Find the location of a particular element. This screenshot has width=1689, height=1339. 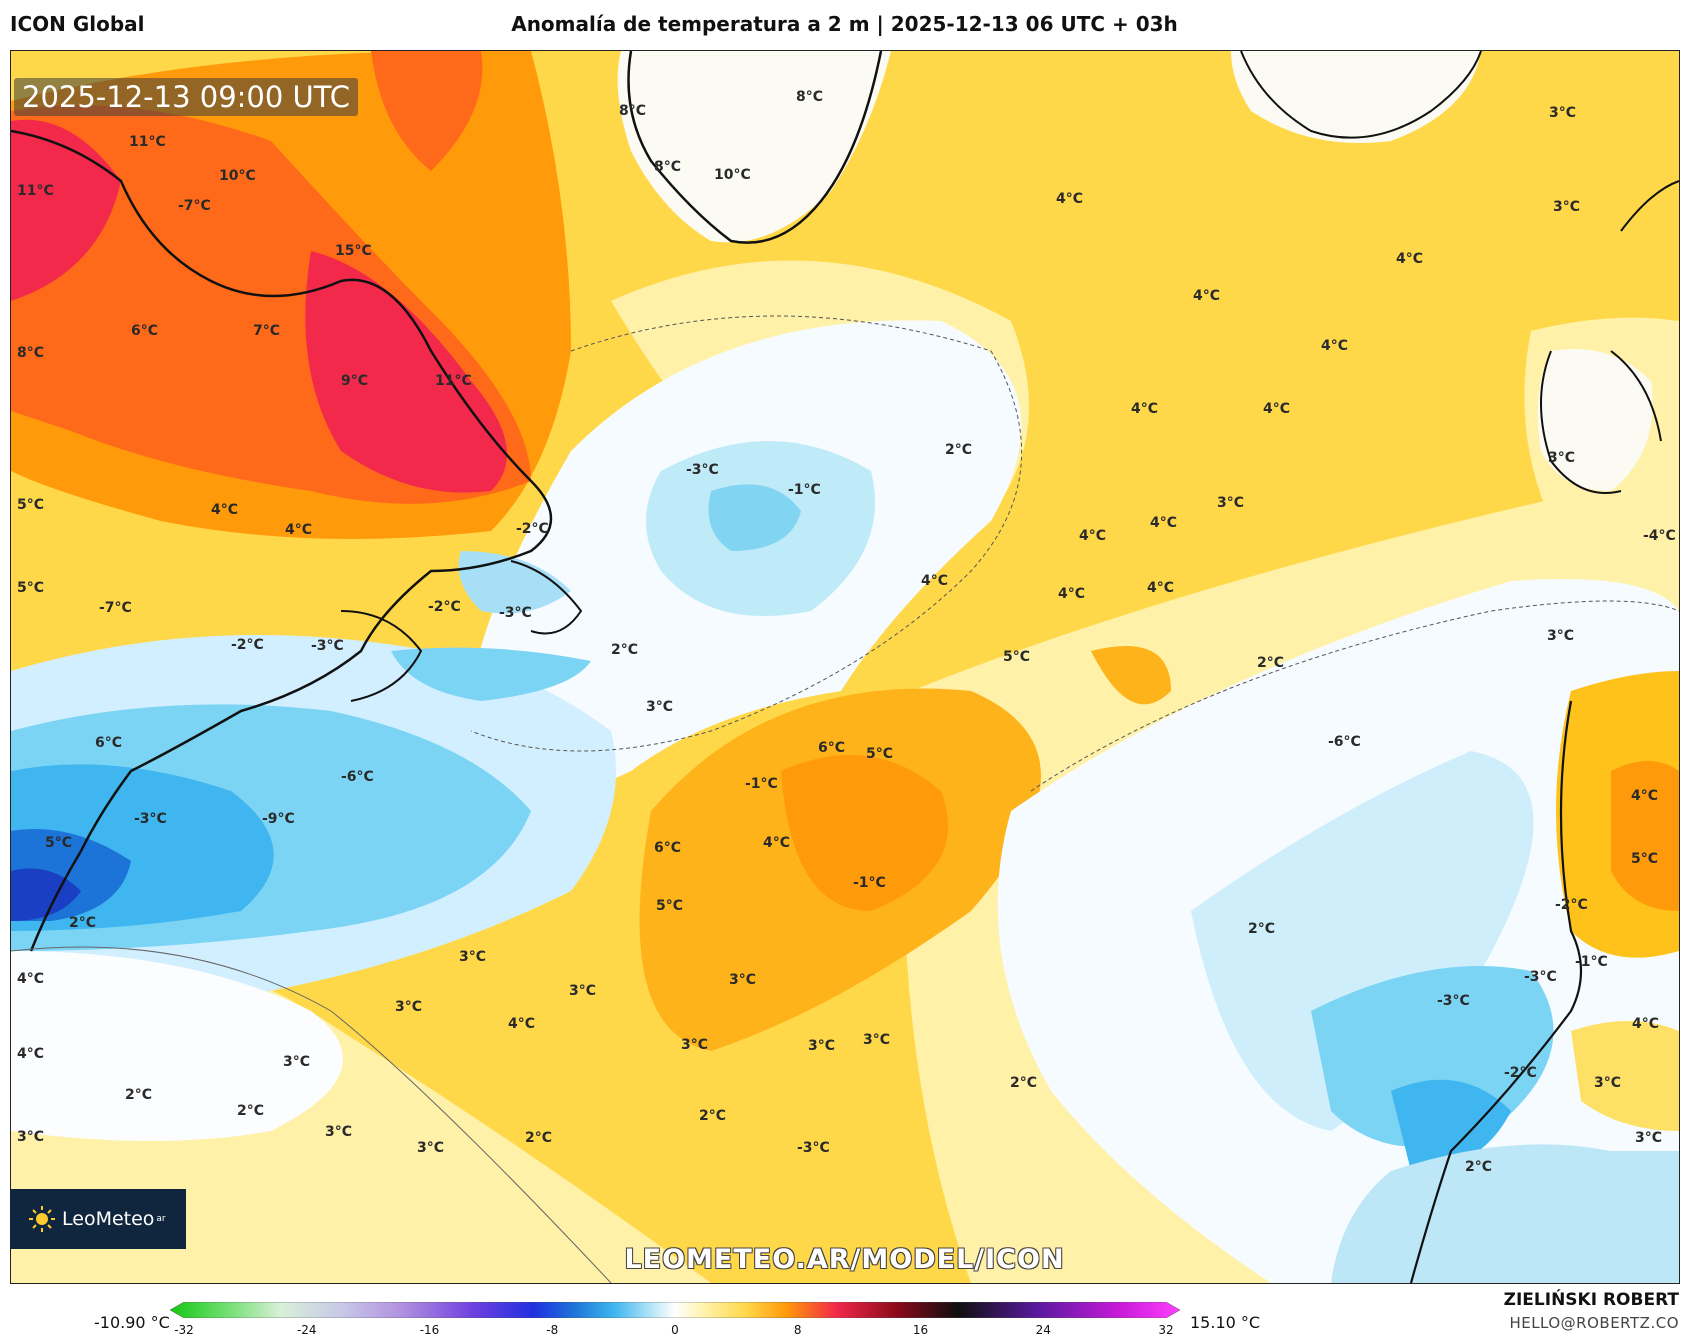

colorbar-tick: 0 is located at coordinates (675, 1330).